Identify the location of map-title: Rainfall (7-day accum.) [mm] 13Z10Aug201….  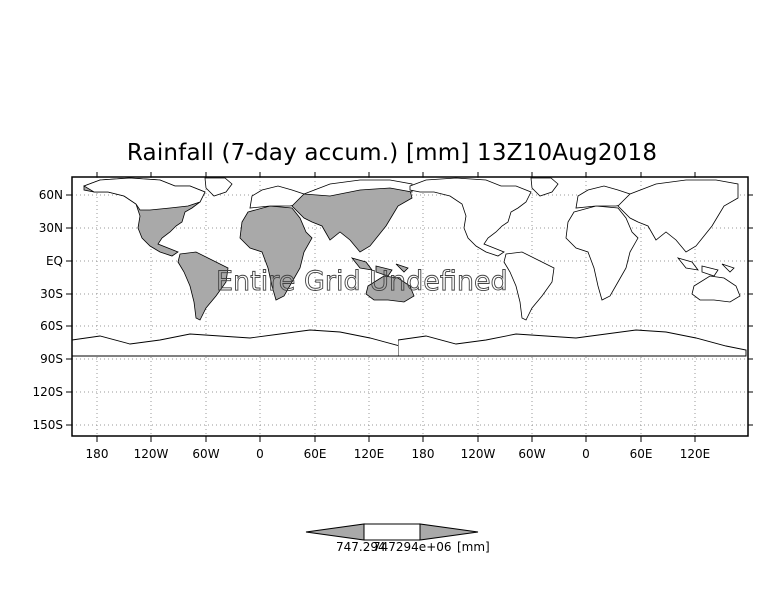
(392, 153).